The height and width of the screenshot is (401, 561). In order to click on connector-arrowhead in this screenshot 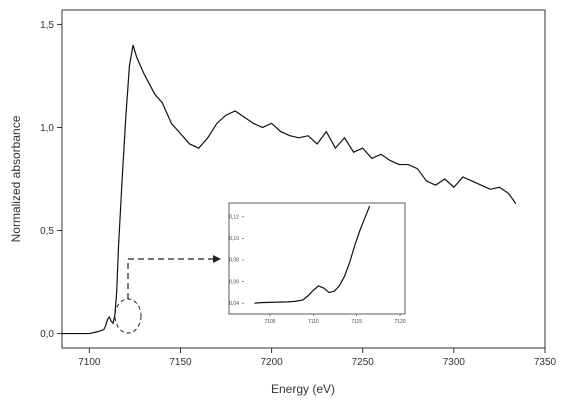, I will do `click(217, 259)`.